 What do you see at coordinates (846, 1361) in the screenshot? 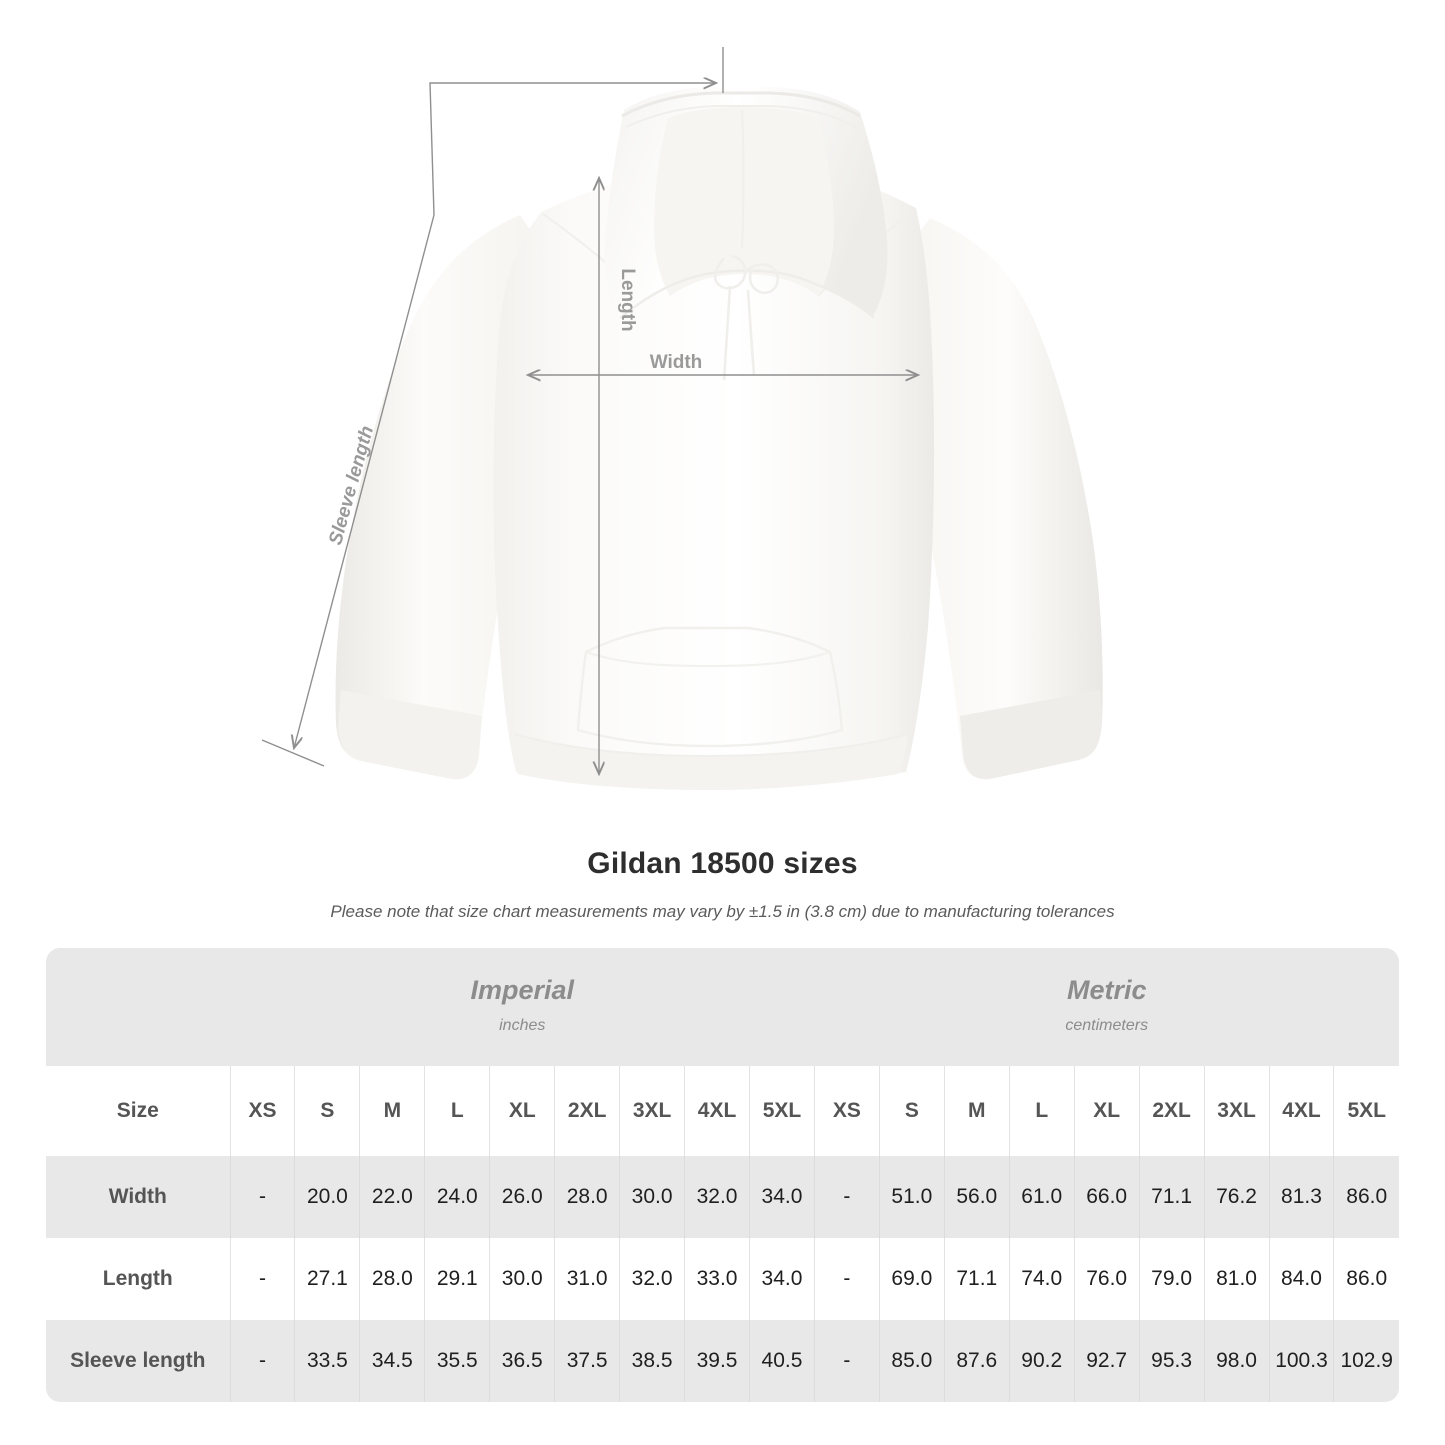
I see `cell-sleeve-metric-xs: -` at bounding box center [846, 1361].